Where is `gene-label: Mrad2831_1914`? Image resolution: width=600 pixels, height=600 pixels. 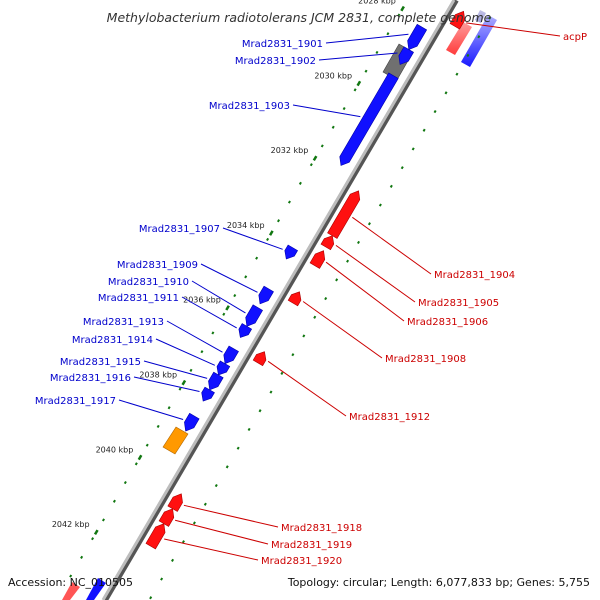
gene-label: Mrad2831_1914 is located at coordinates (112, 340).